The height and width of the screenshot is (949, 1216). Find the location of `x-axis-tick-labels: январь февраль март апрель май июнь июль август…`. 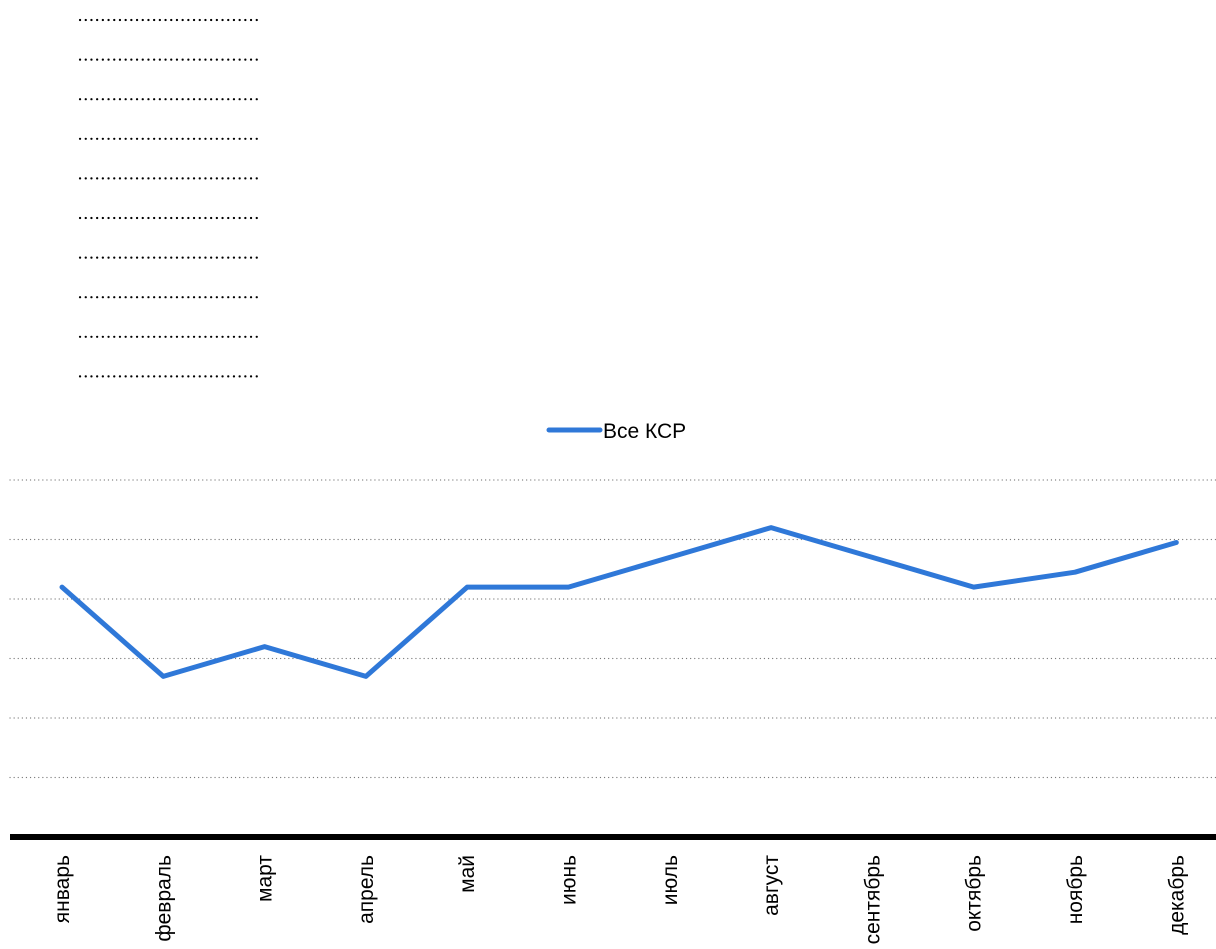

x-axis-tick-labels: январь февраль март апрель май июнь июль август… is located at coordinates (619, 900).